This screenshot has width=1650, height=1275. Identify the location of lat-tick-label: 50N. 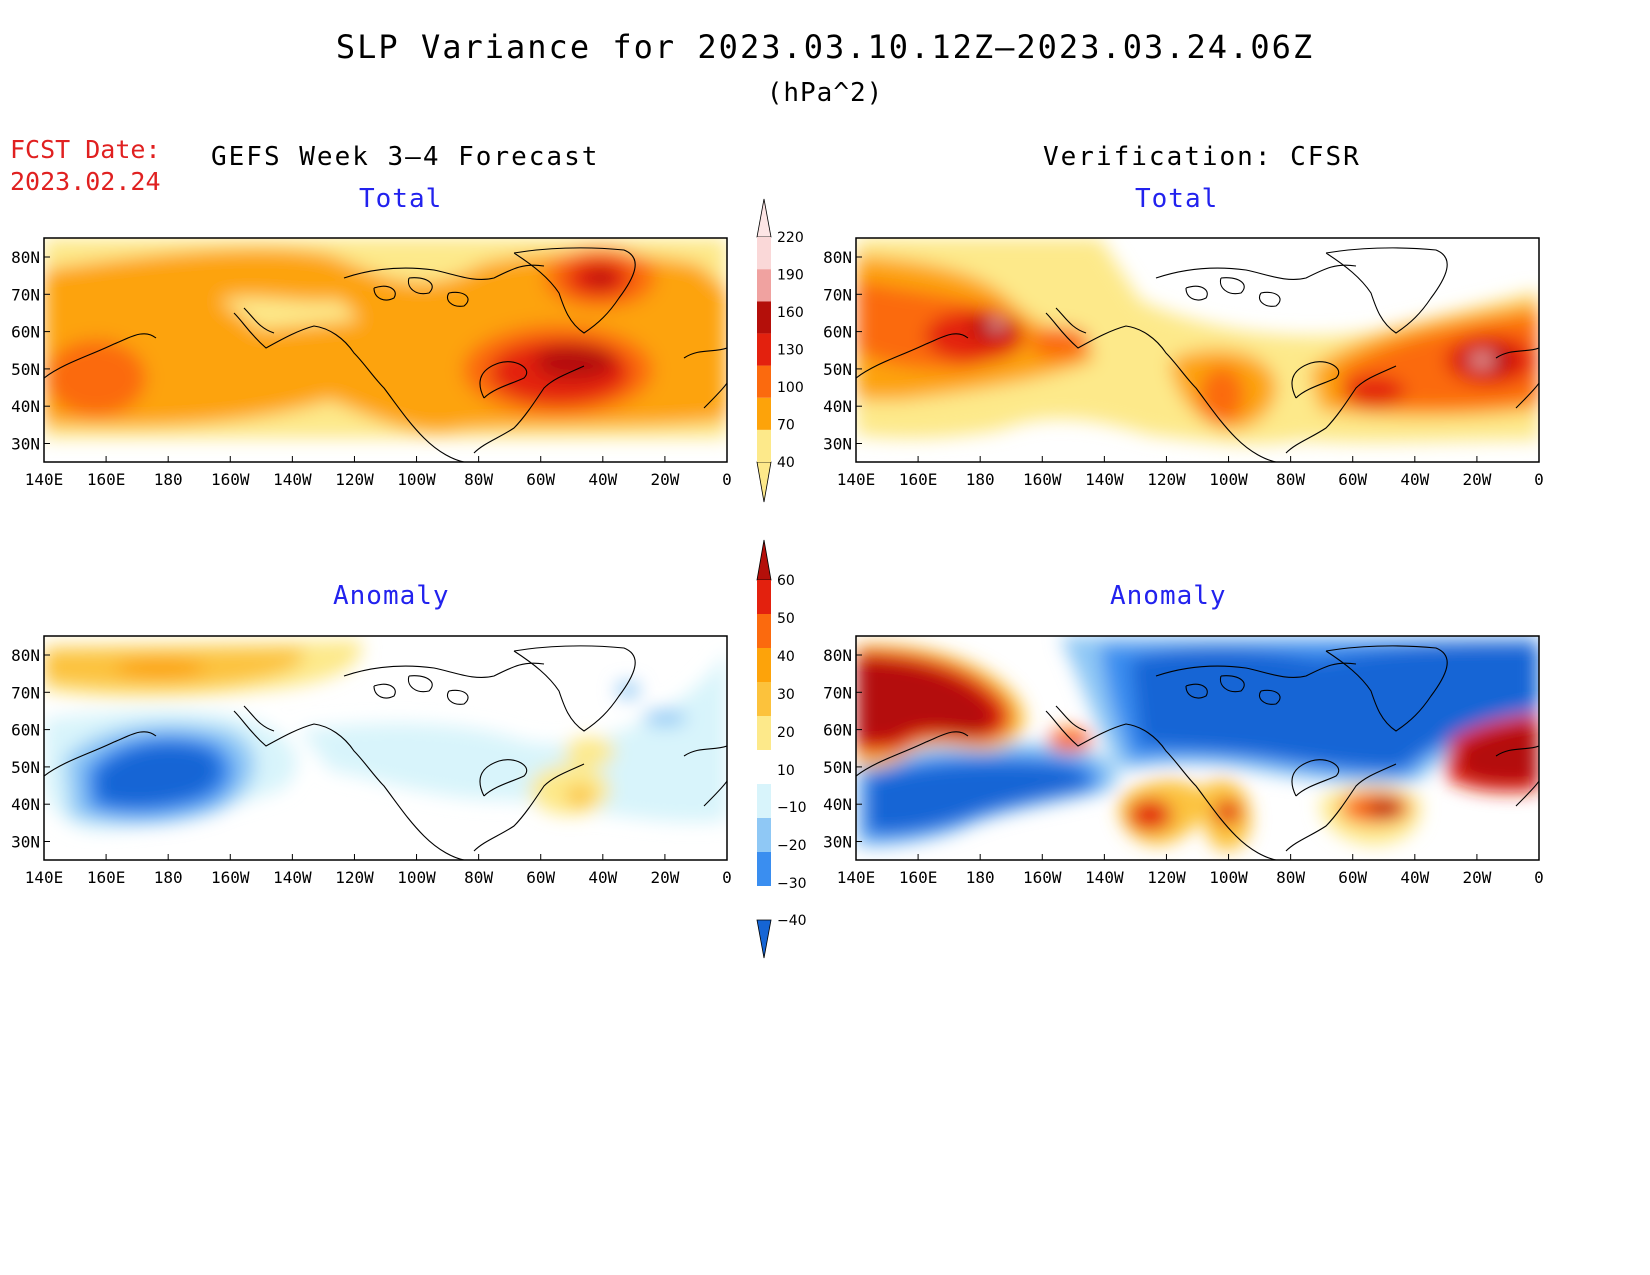
(25, 369).